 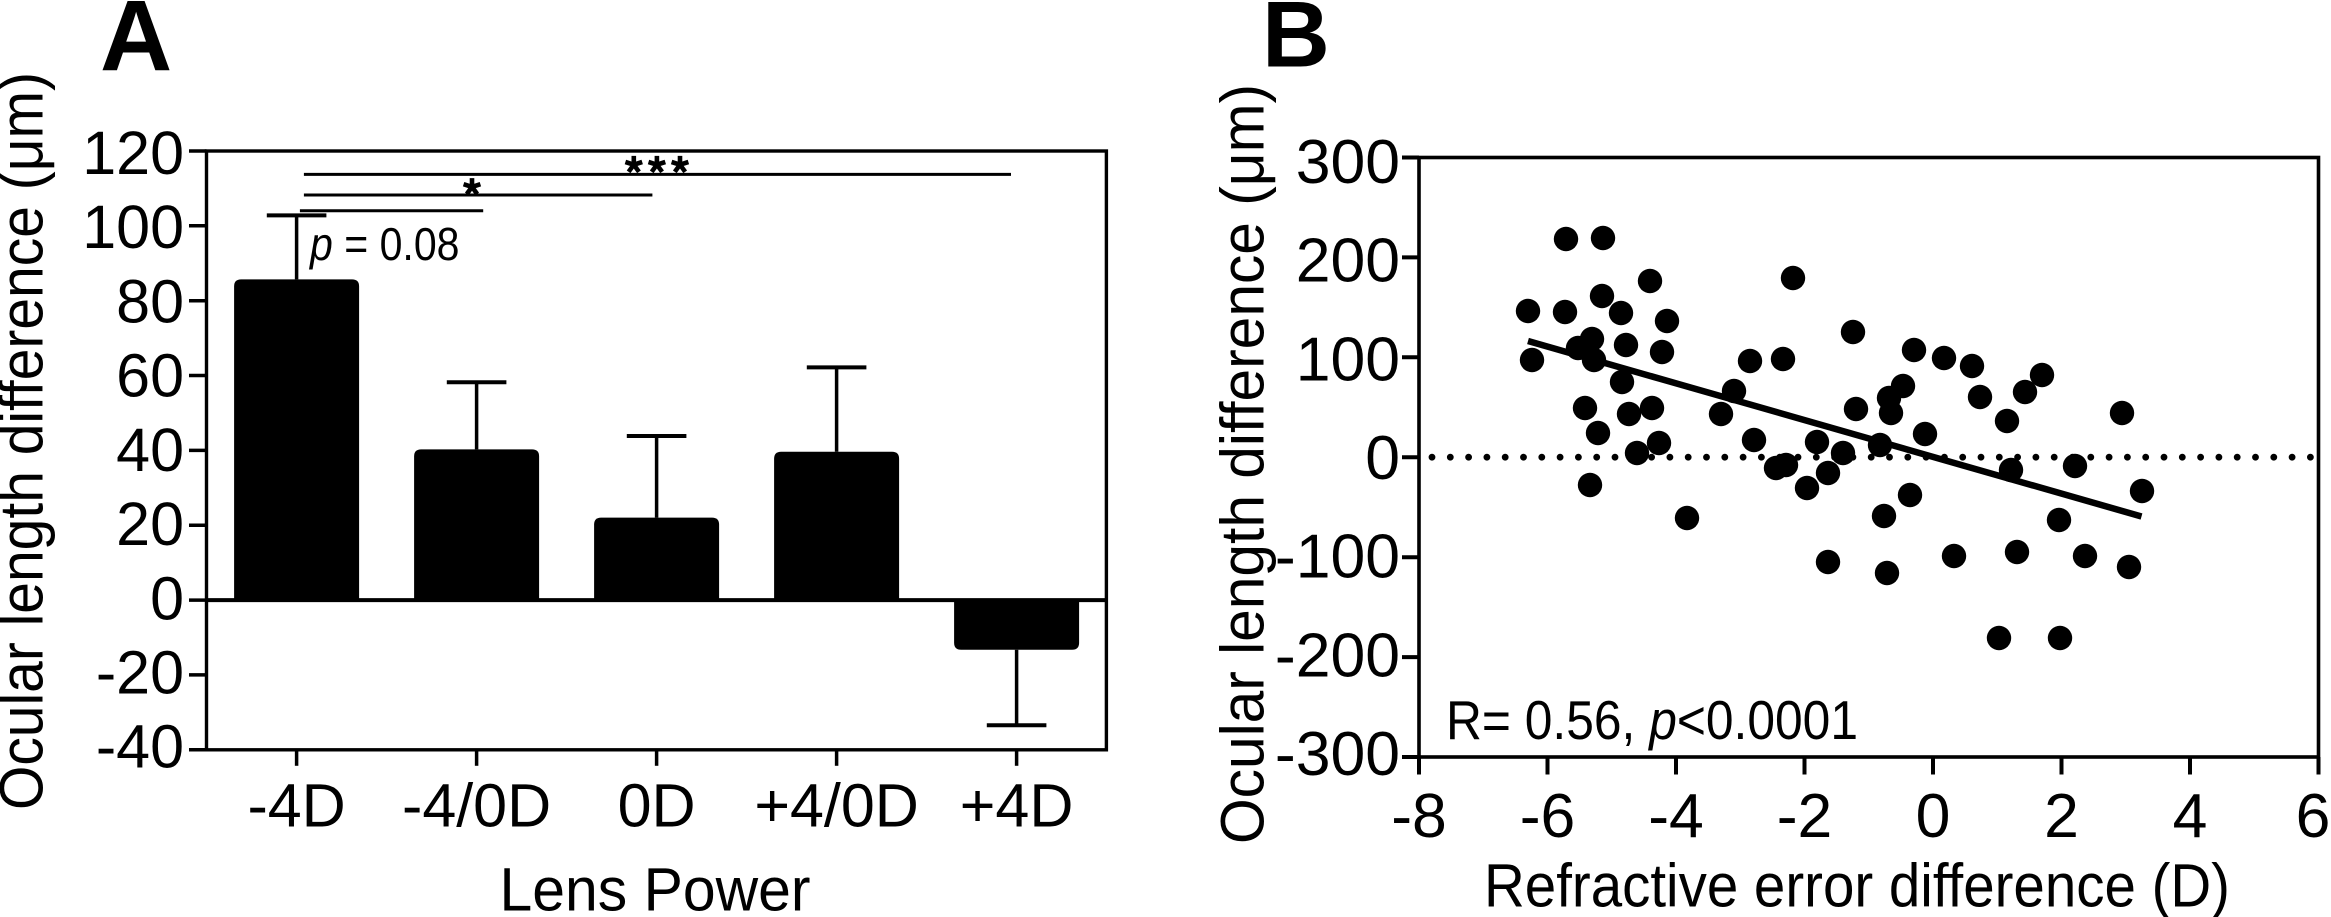 I want to click on svg-text: +4/0D, so click(x=836, y=806).